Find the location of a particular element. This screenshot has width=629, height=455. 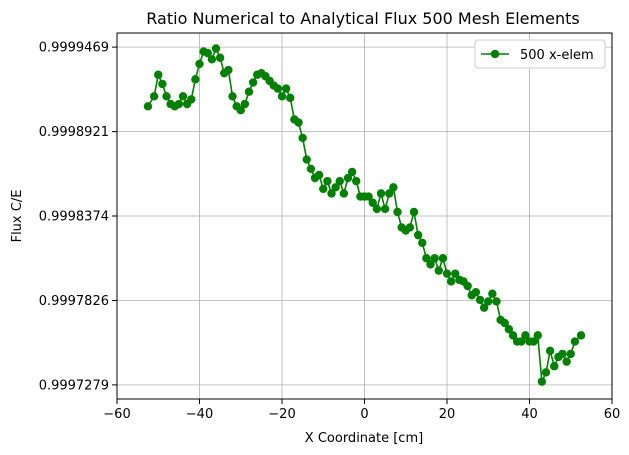

x-tick-label: −20 is located at coordinates (281, 414).